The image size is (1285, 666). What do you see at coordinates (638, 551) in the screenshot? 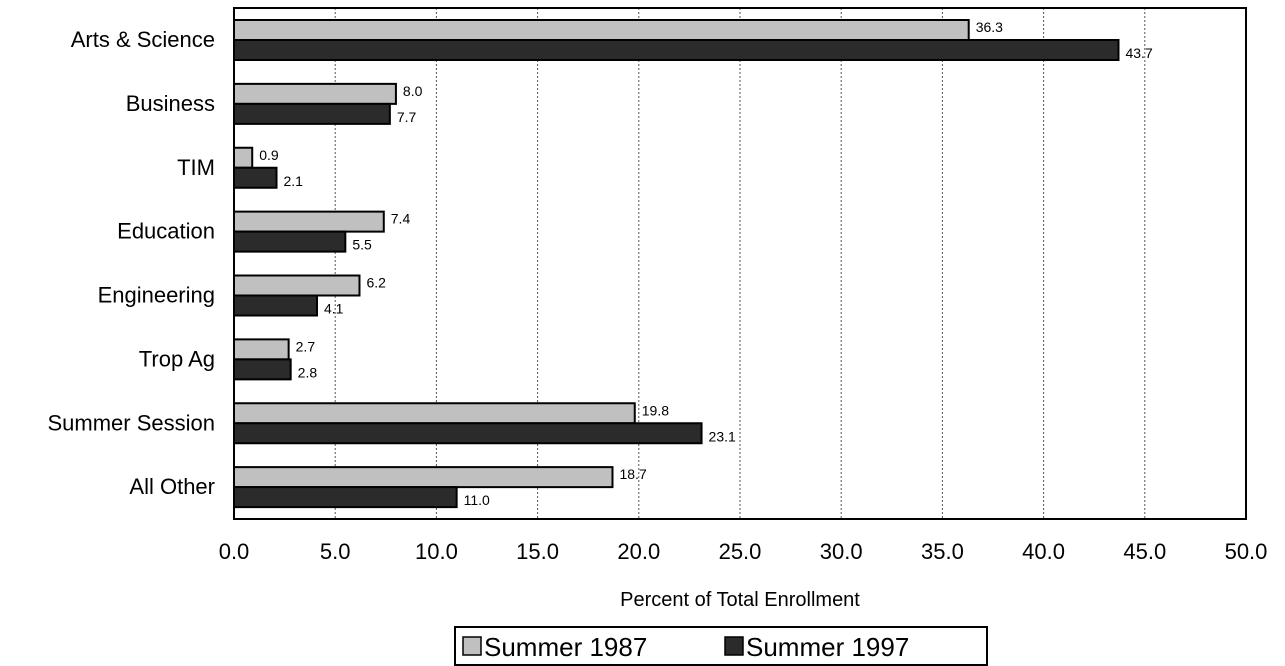
I see `x-tick-label: 20.0` at bounding box center [638, 551].